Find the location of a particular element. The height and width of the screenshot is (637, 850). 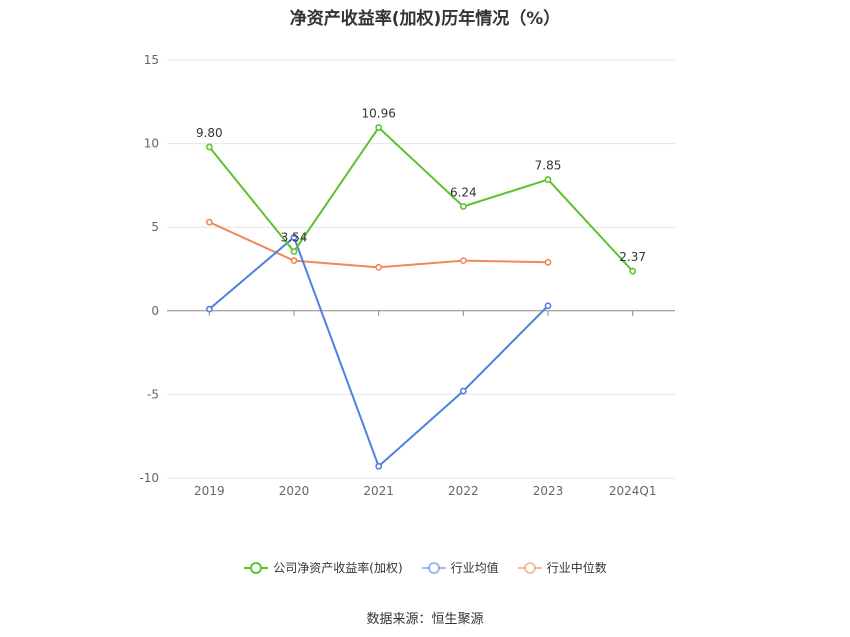

data-source: 数据来源：恒生聚源 is located at coordinates (425, 619).